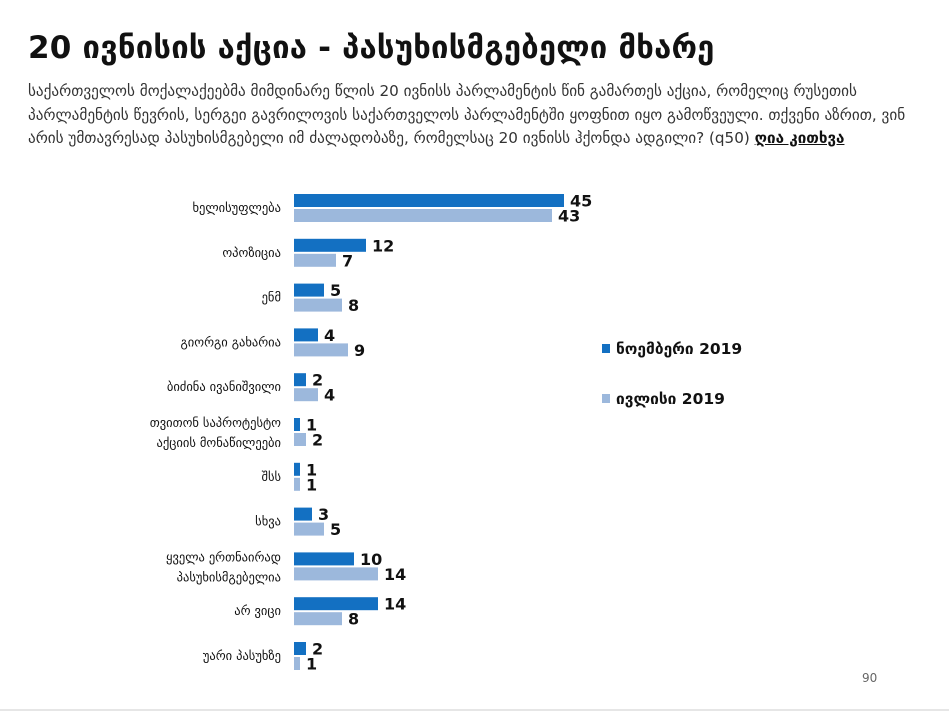 This screenshot has height=711, width=949. Describe the element at coordinates (383, 245) in the screenshot. I see `value-label: 12` at that location.